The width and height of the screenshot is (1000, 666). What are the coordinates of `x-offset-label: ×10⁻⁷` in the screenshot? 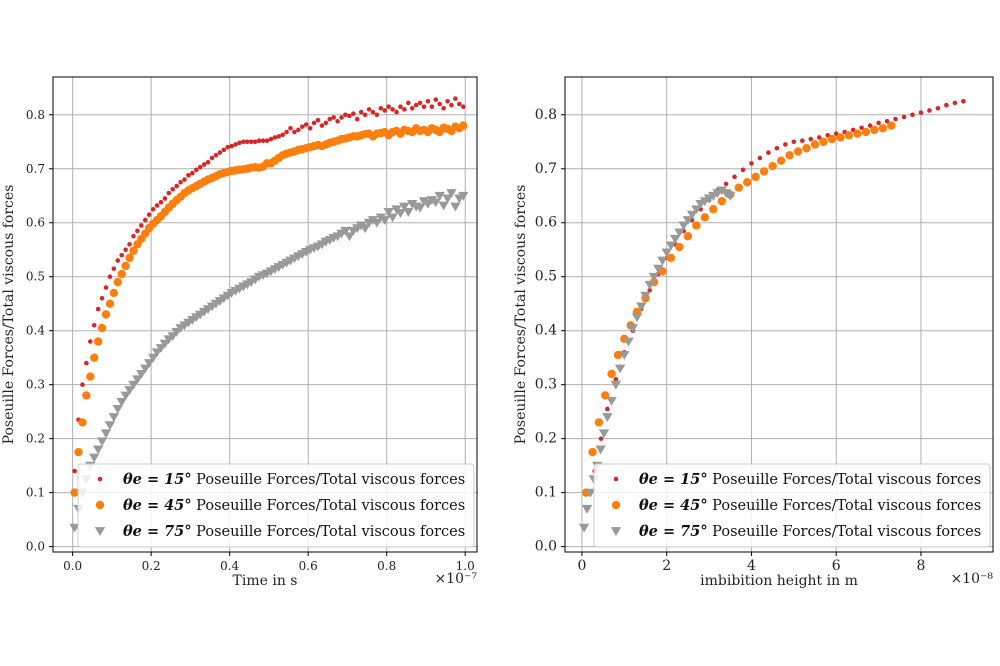 It's located at (455, 579).